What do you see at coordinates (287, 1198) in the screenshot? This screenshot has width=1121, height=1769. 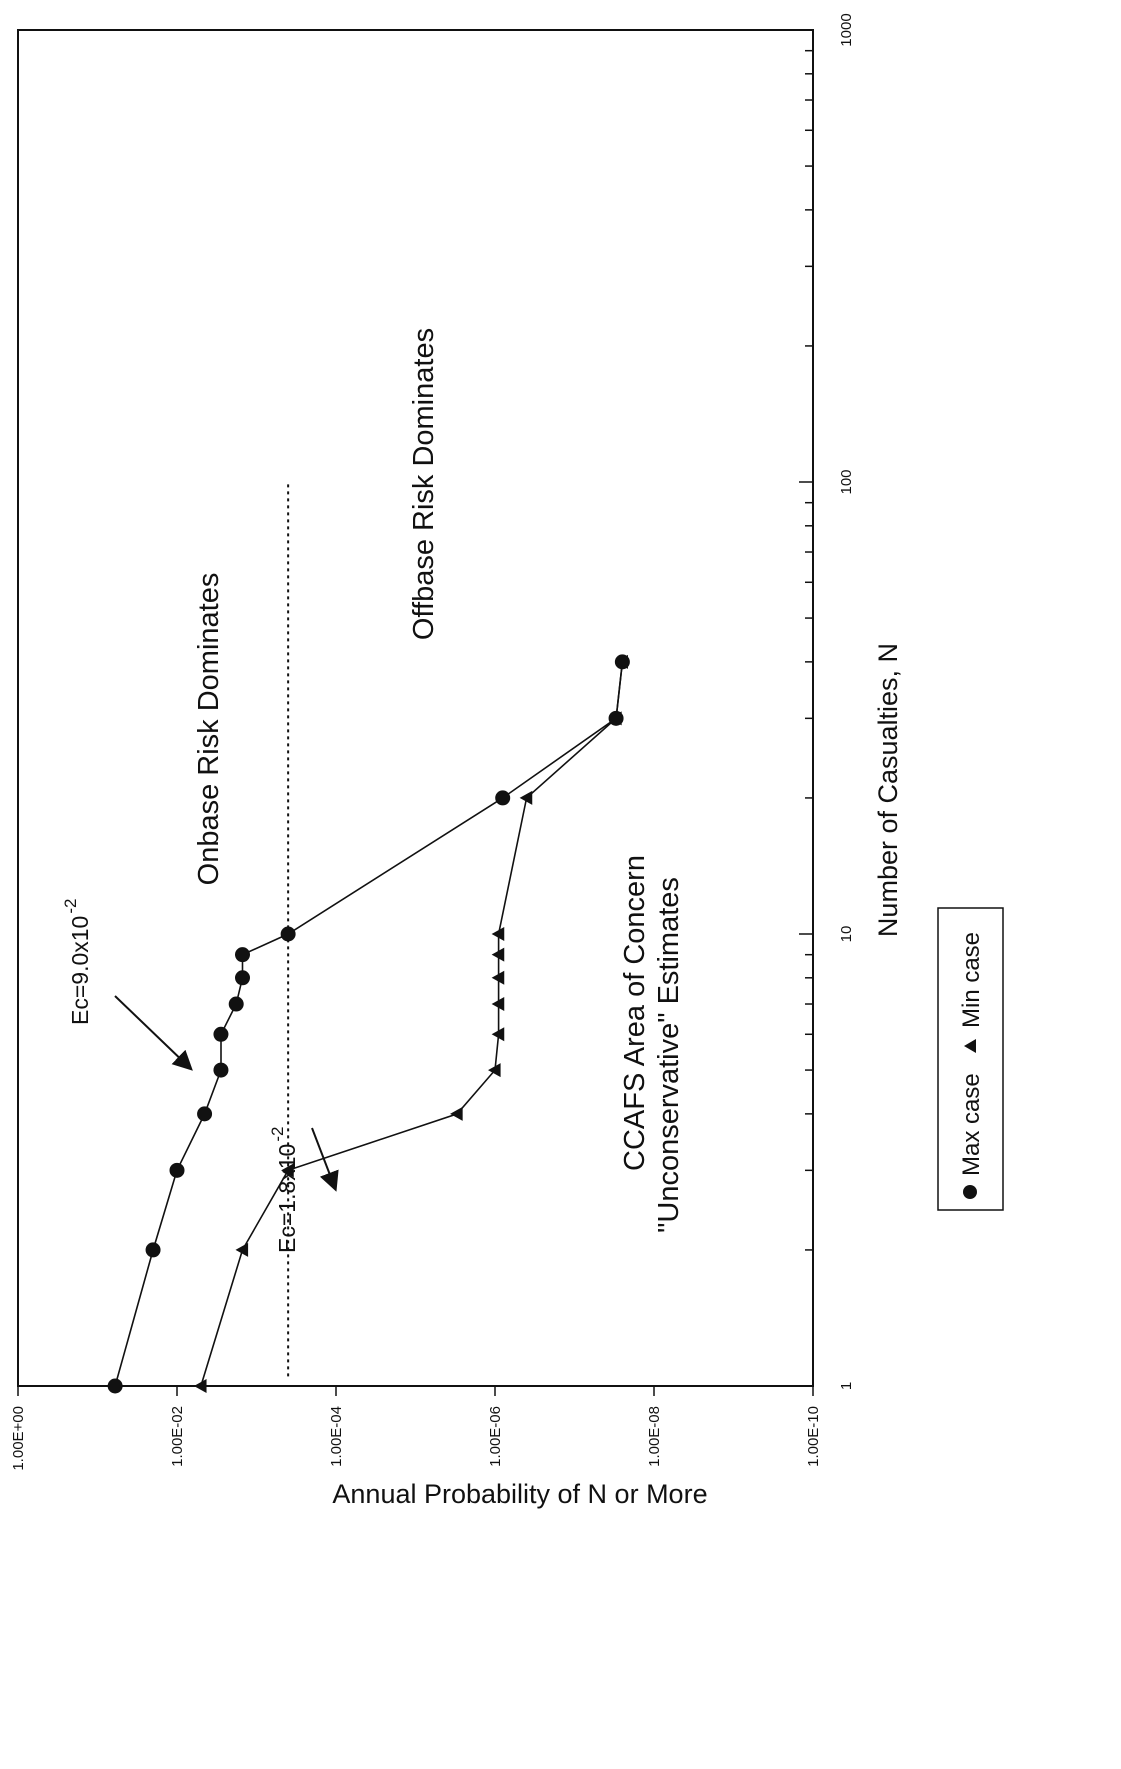 I see `ec-min-base: Ec=1.8x10` at bounding box center [287, 1198].